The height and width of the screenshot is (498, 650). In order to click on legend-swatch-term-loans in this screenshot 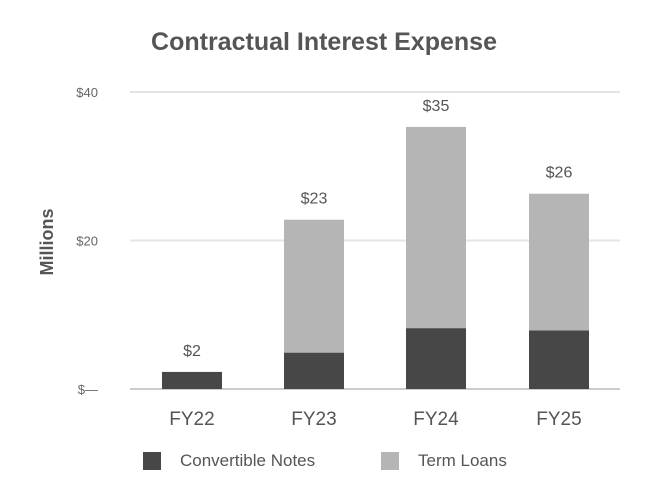, I will do `click(390, 461)`.